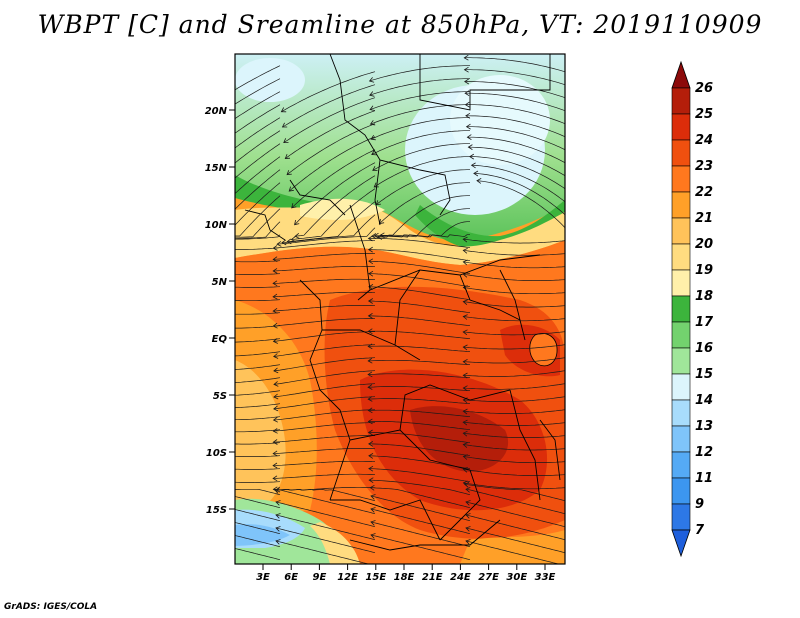 The width and height of the screenshot is (800, 618). Describe the element at coordinates (516, 577) in the screenshot. I see `lon-tick-label: 30E` at that location.